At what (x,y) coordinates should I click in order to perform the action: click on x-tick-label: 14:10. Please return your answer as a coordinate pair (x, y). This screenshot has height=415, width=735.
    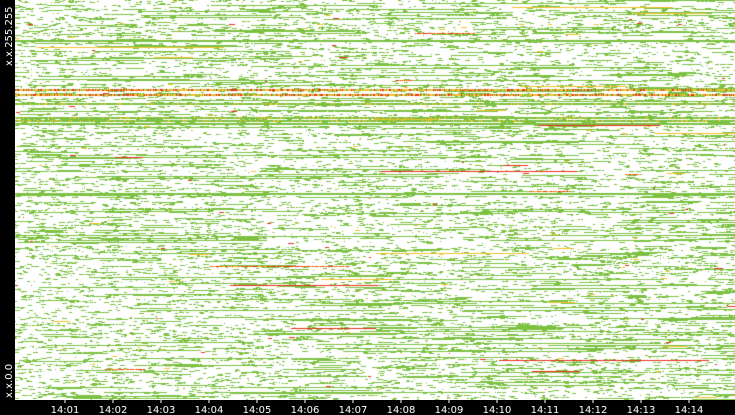
    Looking at the image, I should click on (497, 410).